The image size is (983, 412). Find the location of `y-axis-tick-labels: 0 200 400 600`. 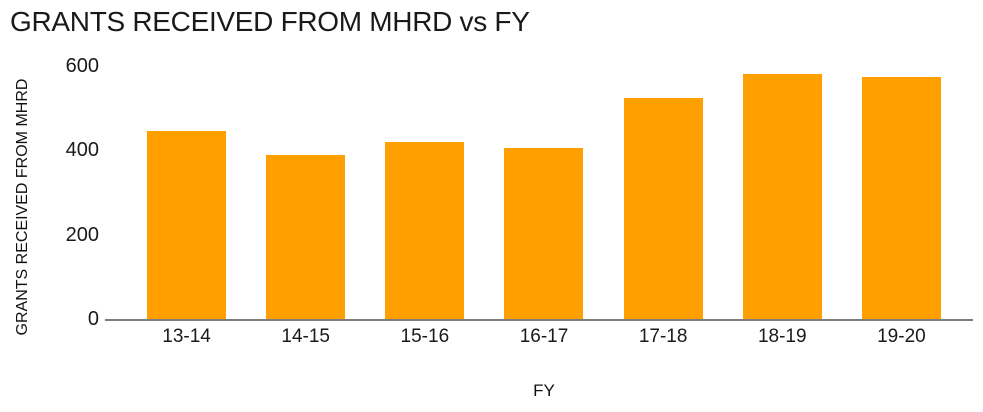

y-axis-tick-labels: 0 200 400 600 is located at coordinates (49, 192).